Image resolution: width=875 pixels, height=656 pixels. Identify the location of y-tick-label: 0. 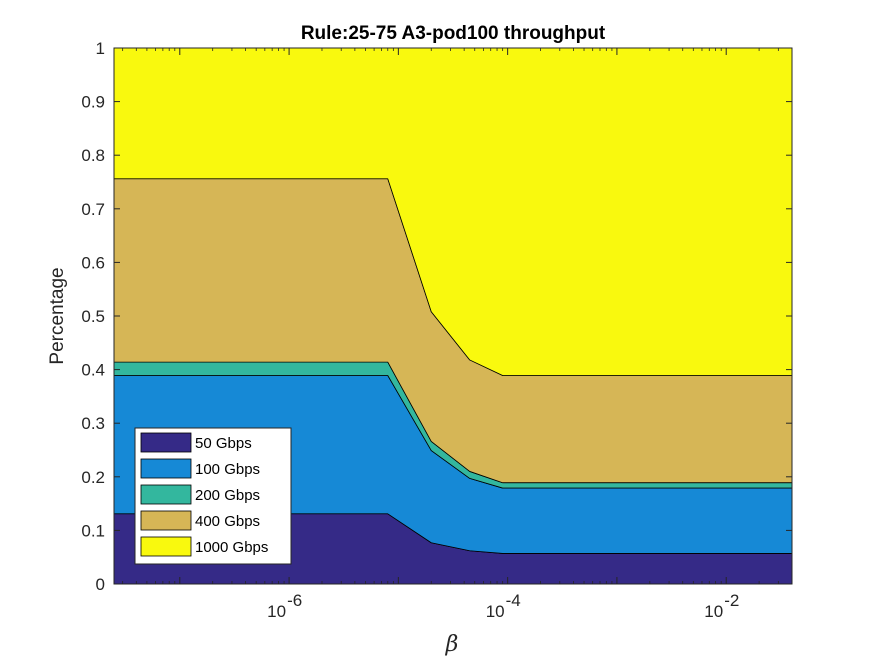
(100, 584).